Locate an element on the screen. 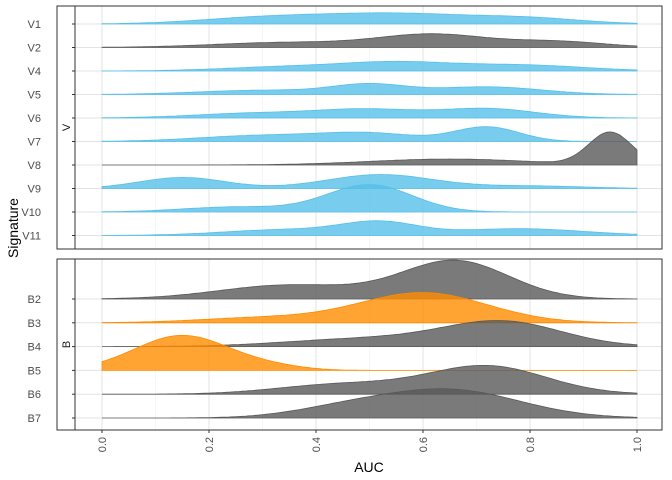 This screenshot has width=672, height=480. panel-strip-B: B is located at coordinates (66, 344).